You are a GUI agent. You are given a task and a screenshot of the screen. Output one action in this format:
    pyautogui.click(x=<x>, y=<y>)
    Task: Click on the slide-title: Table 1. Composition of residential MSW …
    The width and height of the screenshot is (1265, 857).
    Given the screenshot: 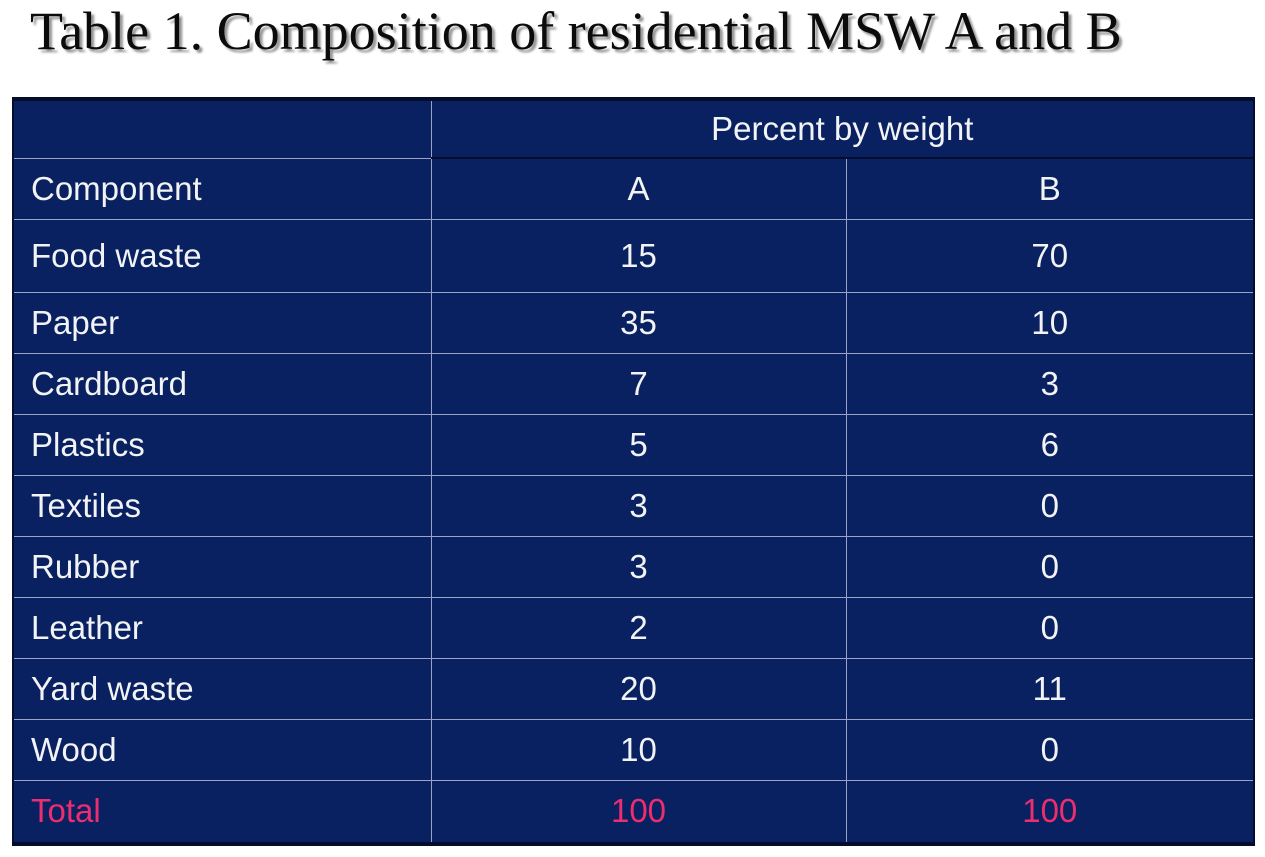 What is the action you would take?
    pyautogui.click(x=576, y=31)
    